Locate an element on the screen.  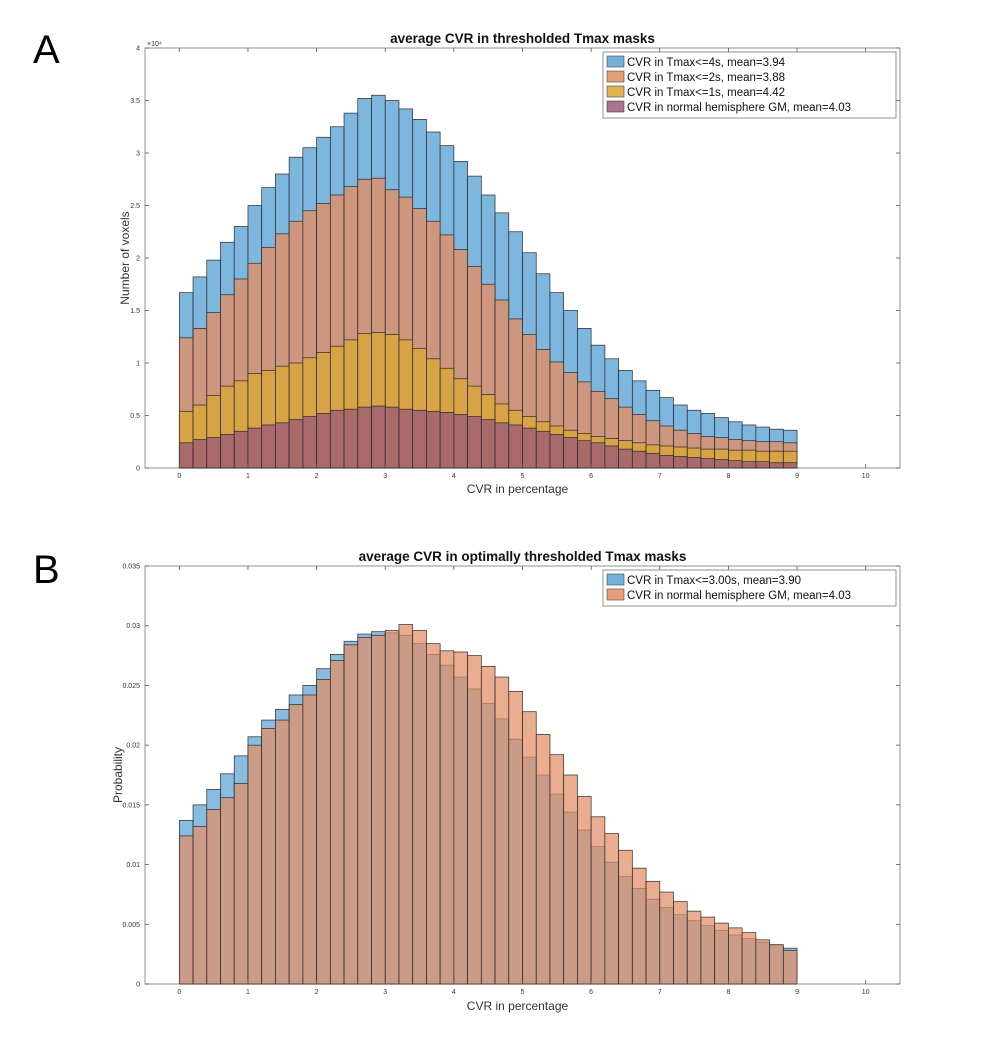
y-tick-label: 3.5 is located at coordinates (135, 101).